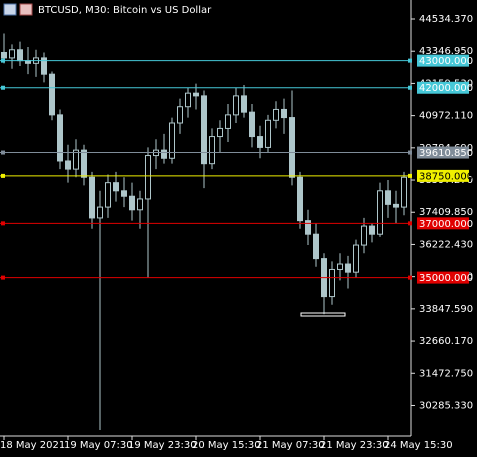 The height and width of the screenshot is (457, 477). What do you see at coordinates (446, 224) in the screenshot?
I see `level-label: 37000.000` at bounding box center [446, 224].